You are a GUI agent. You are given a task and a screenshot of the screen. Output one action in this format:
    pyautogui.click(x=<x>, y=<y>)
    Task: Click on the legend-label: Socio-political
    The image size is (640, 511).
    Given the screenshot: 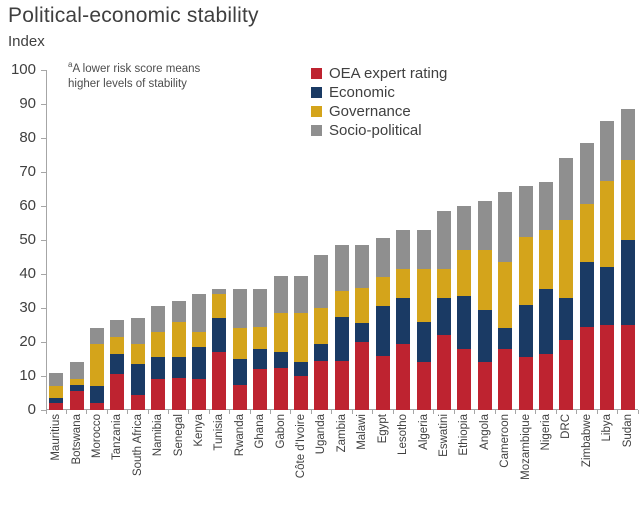 What is the action you would take?
    pyautogui.click(x=375, y=130)
    